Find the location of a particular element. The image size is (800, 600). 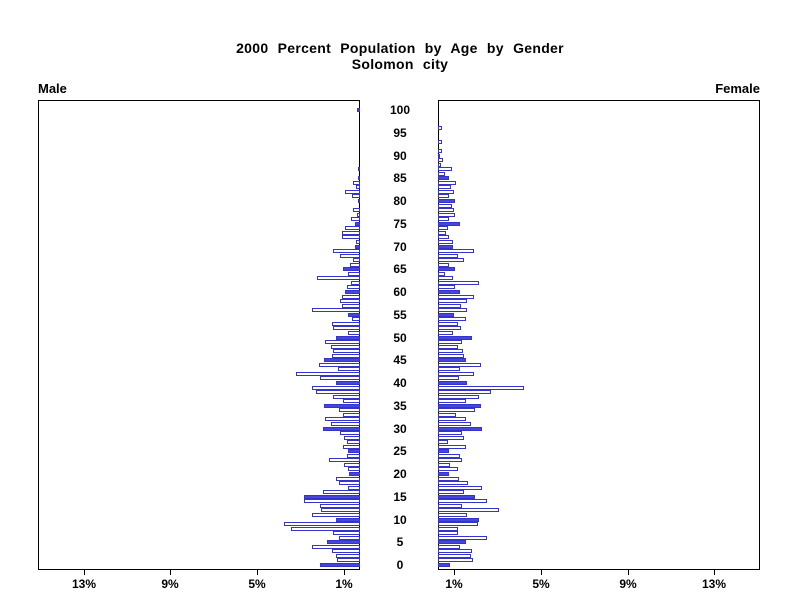

age-axis-label-35: 35 is located at coordinates (400, 406).